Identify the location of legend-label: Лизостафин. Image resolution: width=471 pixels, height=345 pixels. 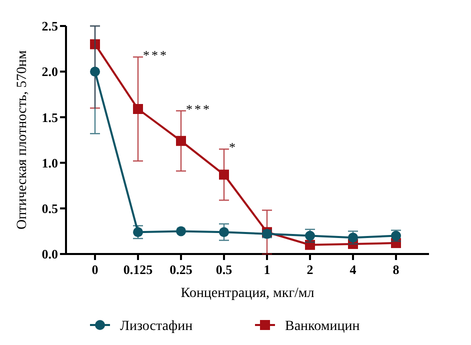
(157, 326).